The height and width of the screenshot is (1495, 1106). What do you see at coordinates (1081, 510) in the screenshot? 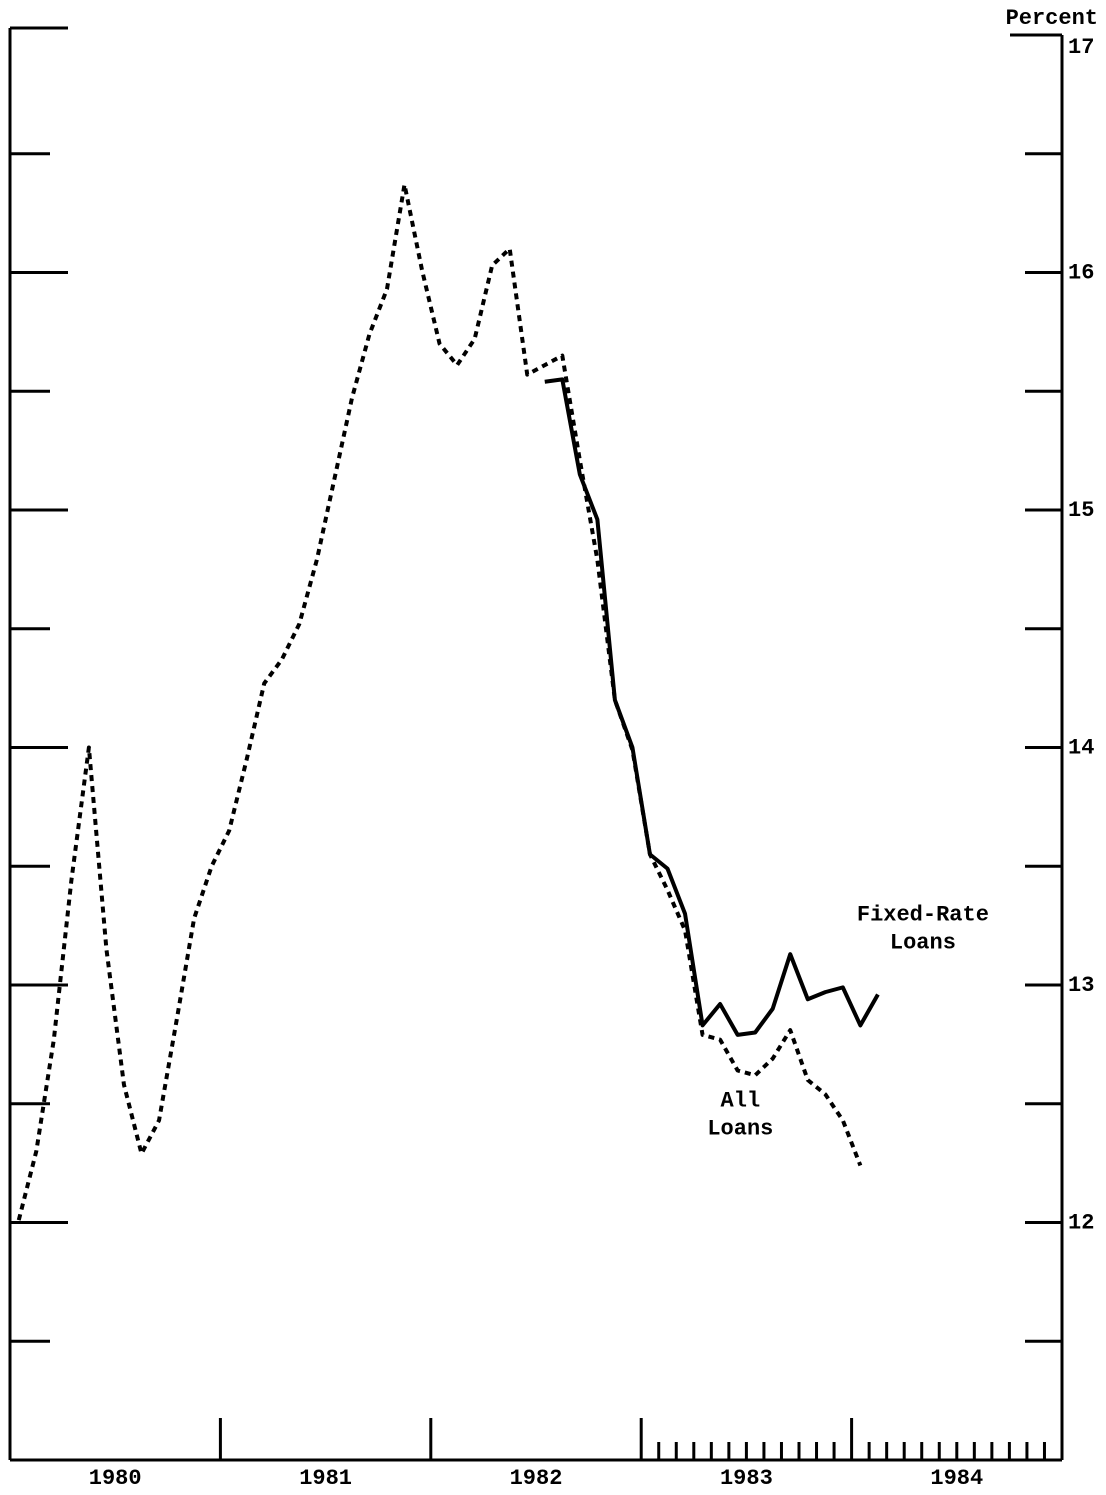
I see `y-tick-label: 15` at bounding box center [1081, 510].